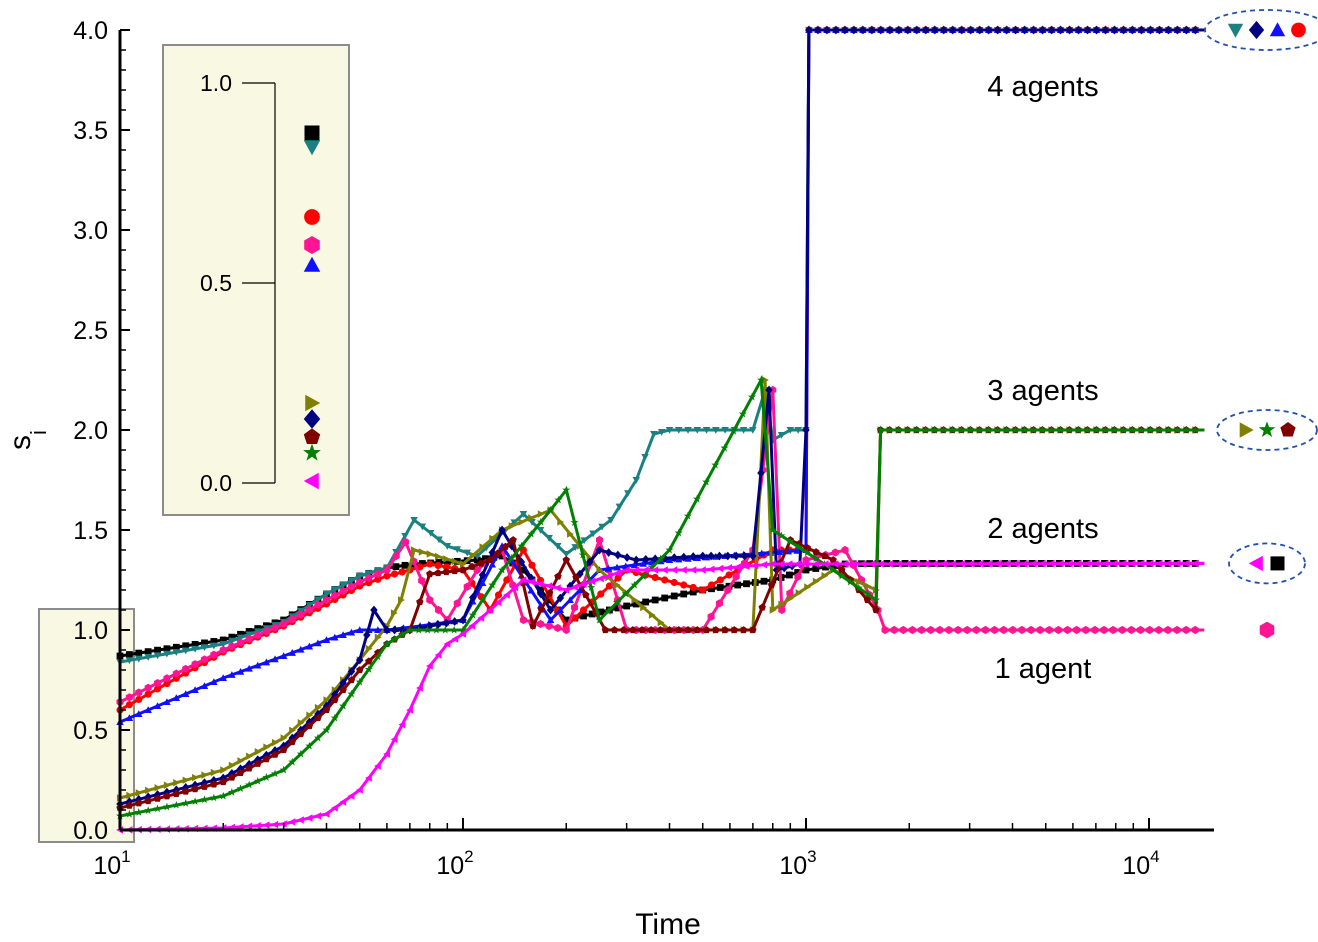  What do you see at coordinates (454, 863) in the screenshot?
I see `x-tick-label: 102` at bounding box center [454, 863].